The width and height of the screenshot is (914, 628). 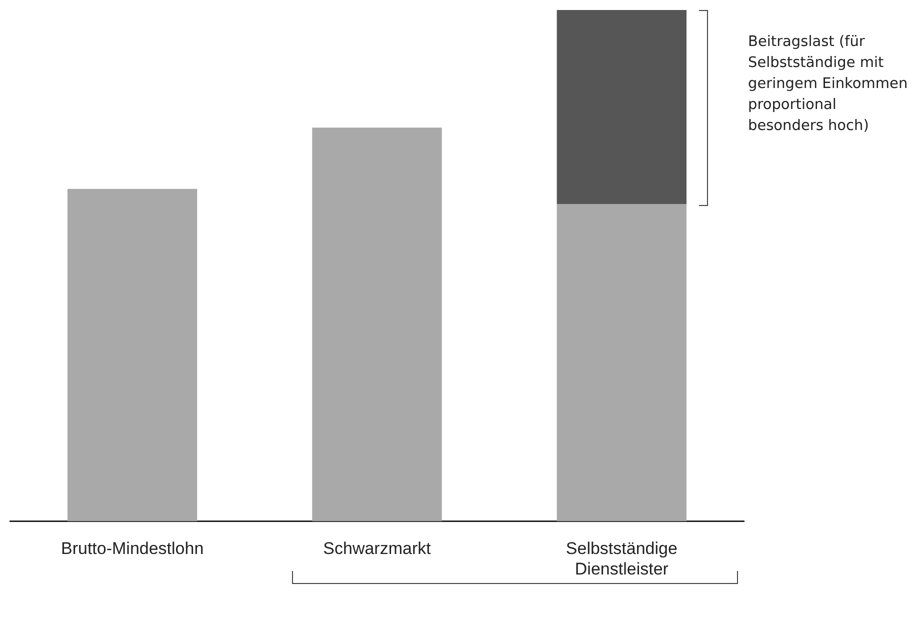 I want to click on x-tick-label: Schwarzmarkt, so click(x=377, y=548).